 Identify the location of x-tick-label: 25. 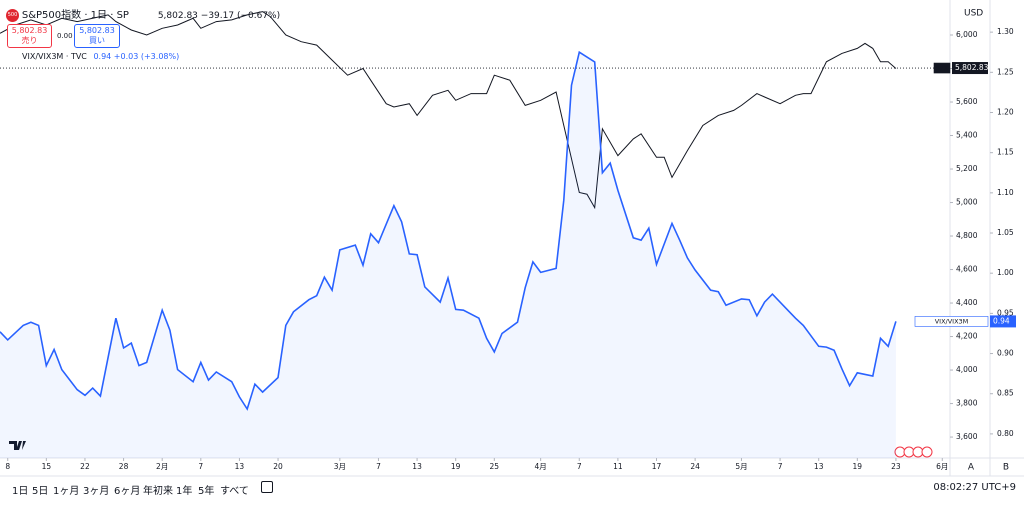
(495, 466).